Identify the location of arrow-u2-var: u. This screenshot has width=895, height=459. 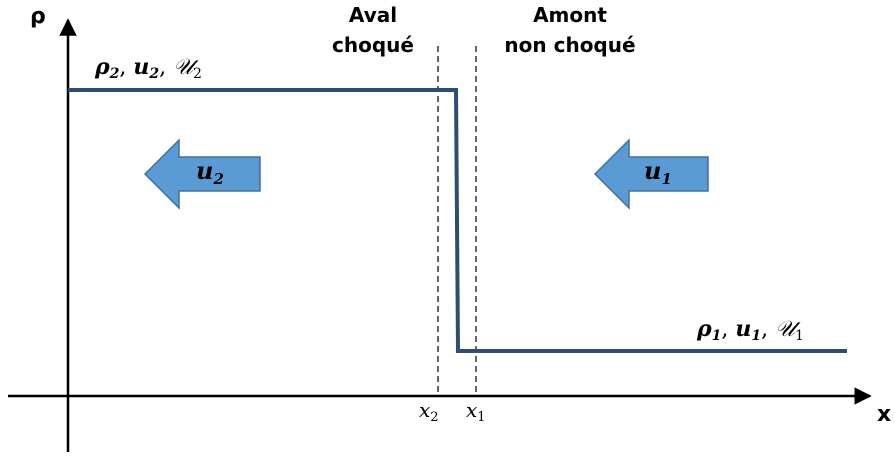
(205, 170).